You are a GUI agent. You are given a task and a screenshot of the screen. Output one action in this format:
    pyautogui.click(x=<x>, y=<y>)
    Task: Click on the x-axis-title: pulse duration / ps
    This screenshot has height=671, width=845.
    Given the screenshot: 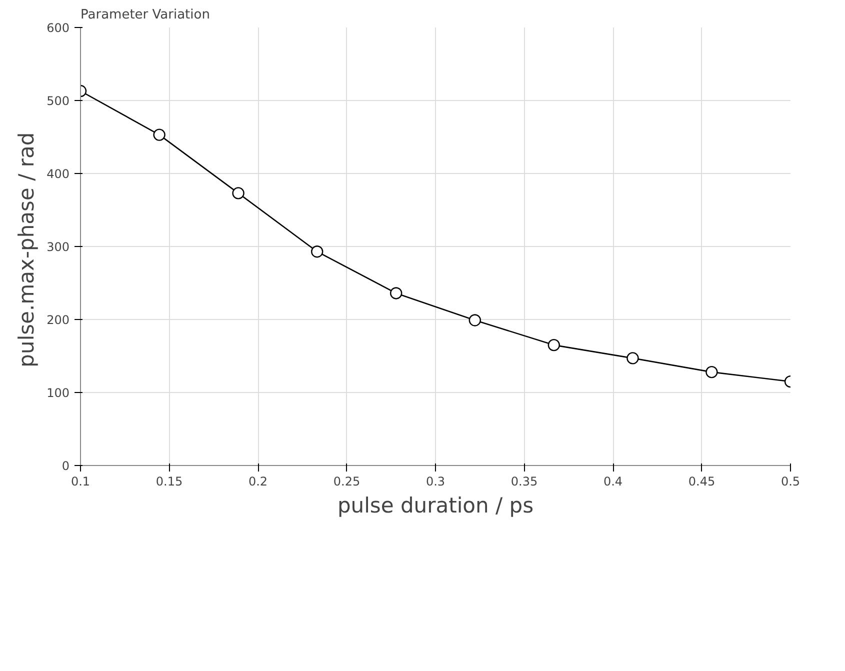 What is the action you would take?
    pyautogui.click(x=435, y=506)
    